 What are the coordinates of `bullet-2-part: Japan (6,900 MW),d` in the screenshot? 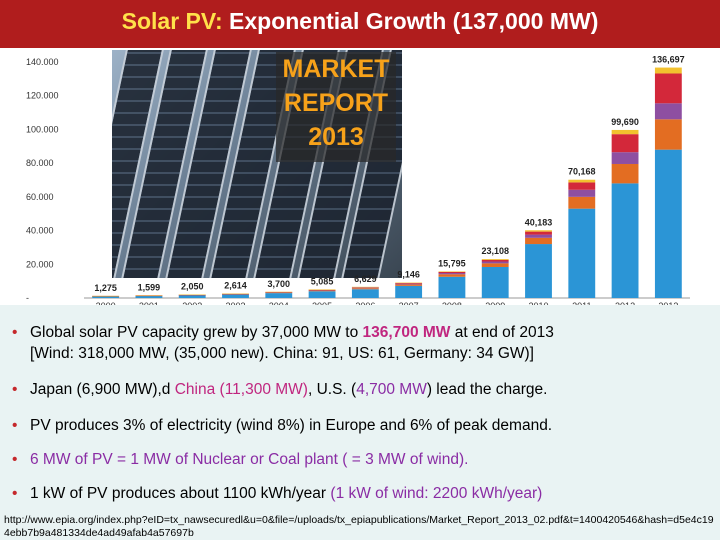 It's located at (102, 389).